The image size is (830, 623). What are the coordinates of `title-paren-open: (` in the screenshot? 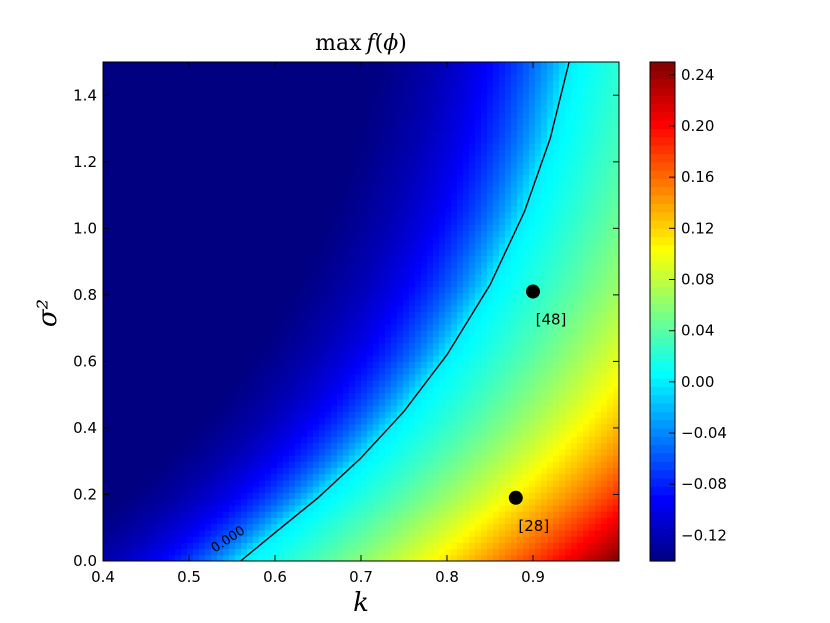 It's located at (379, 43).